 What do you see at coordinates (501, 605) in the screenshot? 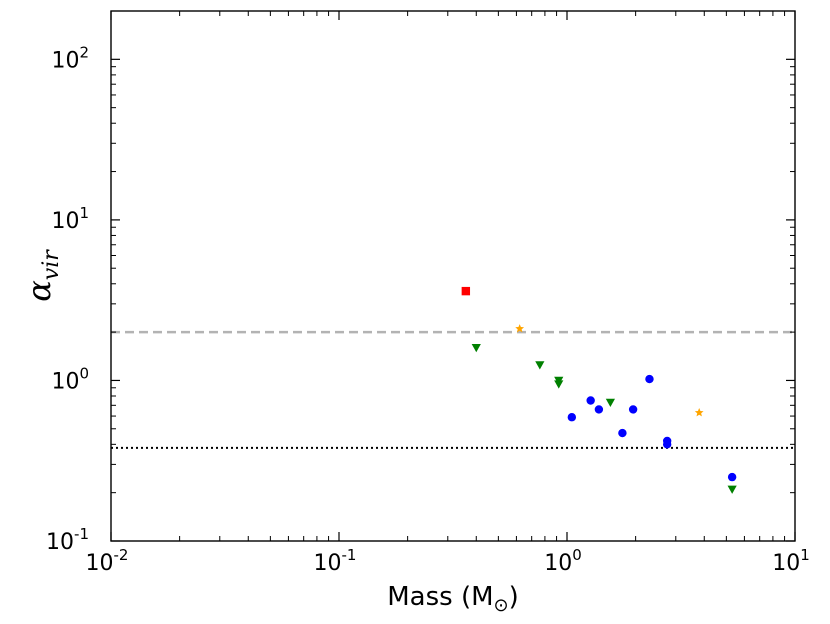
I see `x-axis-title-sub: ⊙` at bounding box center [501, 605].